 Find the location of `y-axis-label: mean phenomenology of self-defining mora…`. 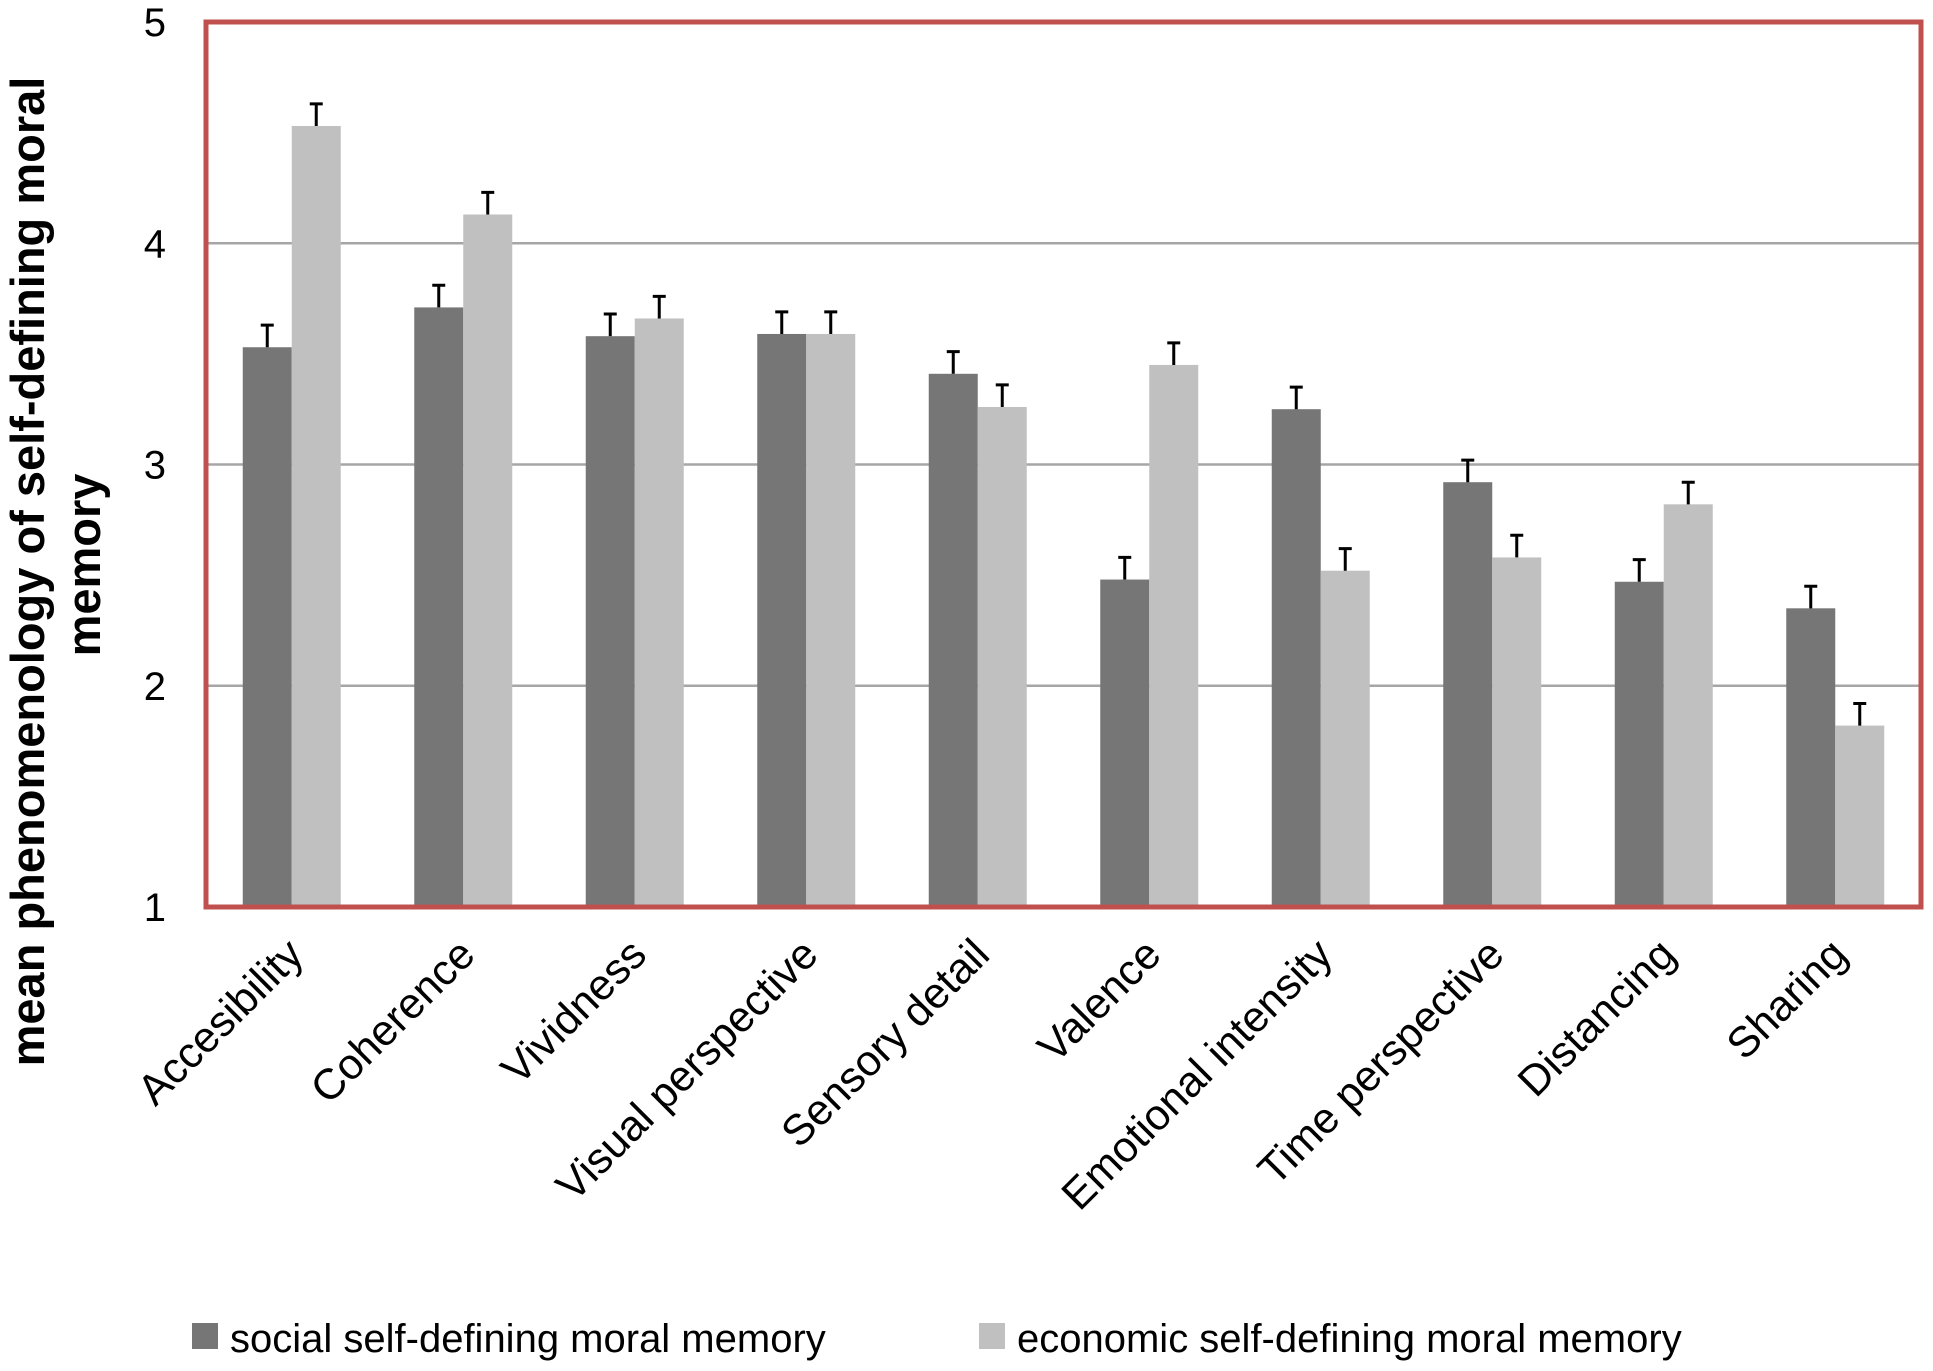

y-axis-label: mean phenomenology of self-defining mora… is located at coordinates (55, 565).